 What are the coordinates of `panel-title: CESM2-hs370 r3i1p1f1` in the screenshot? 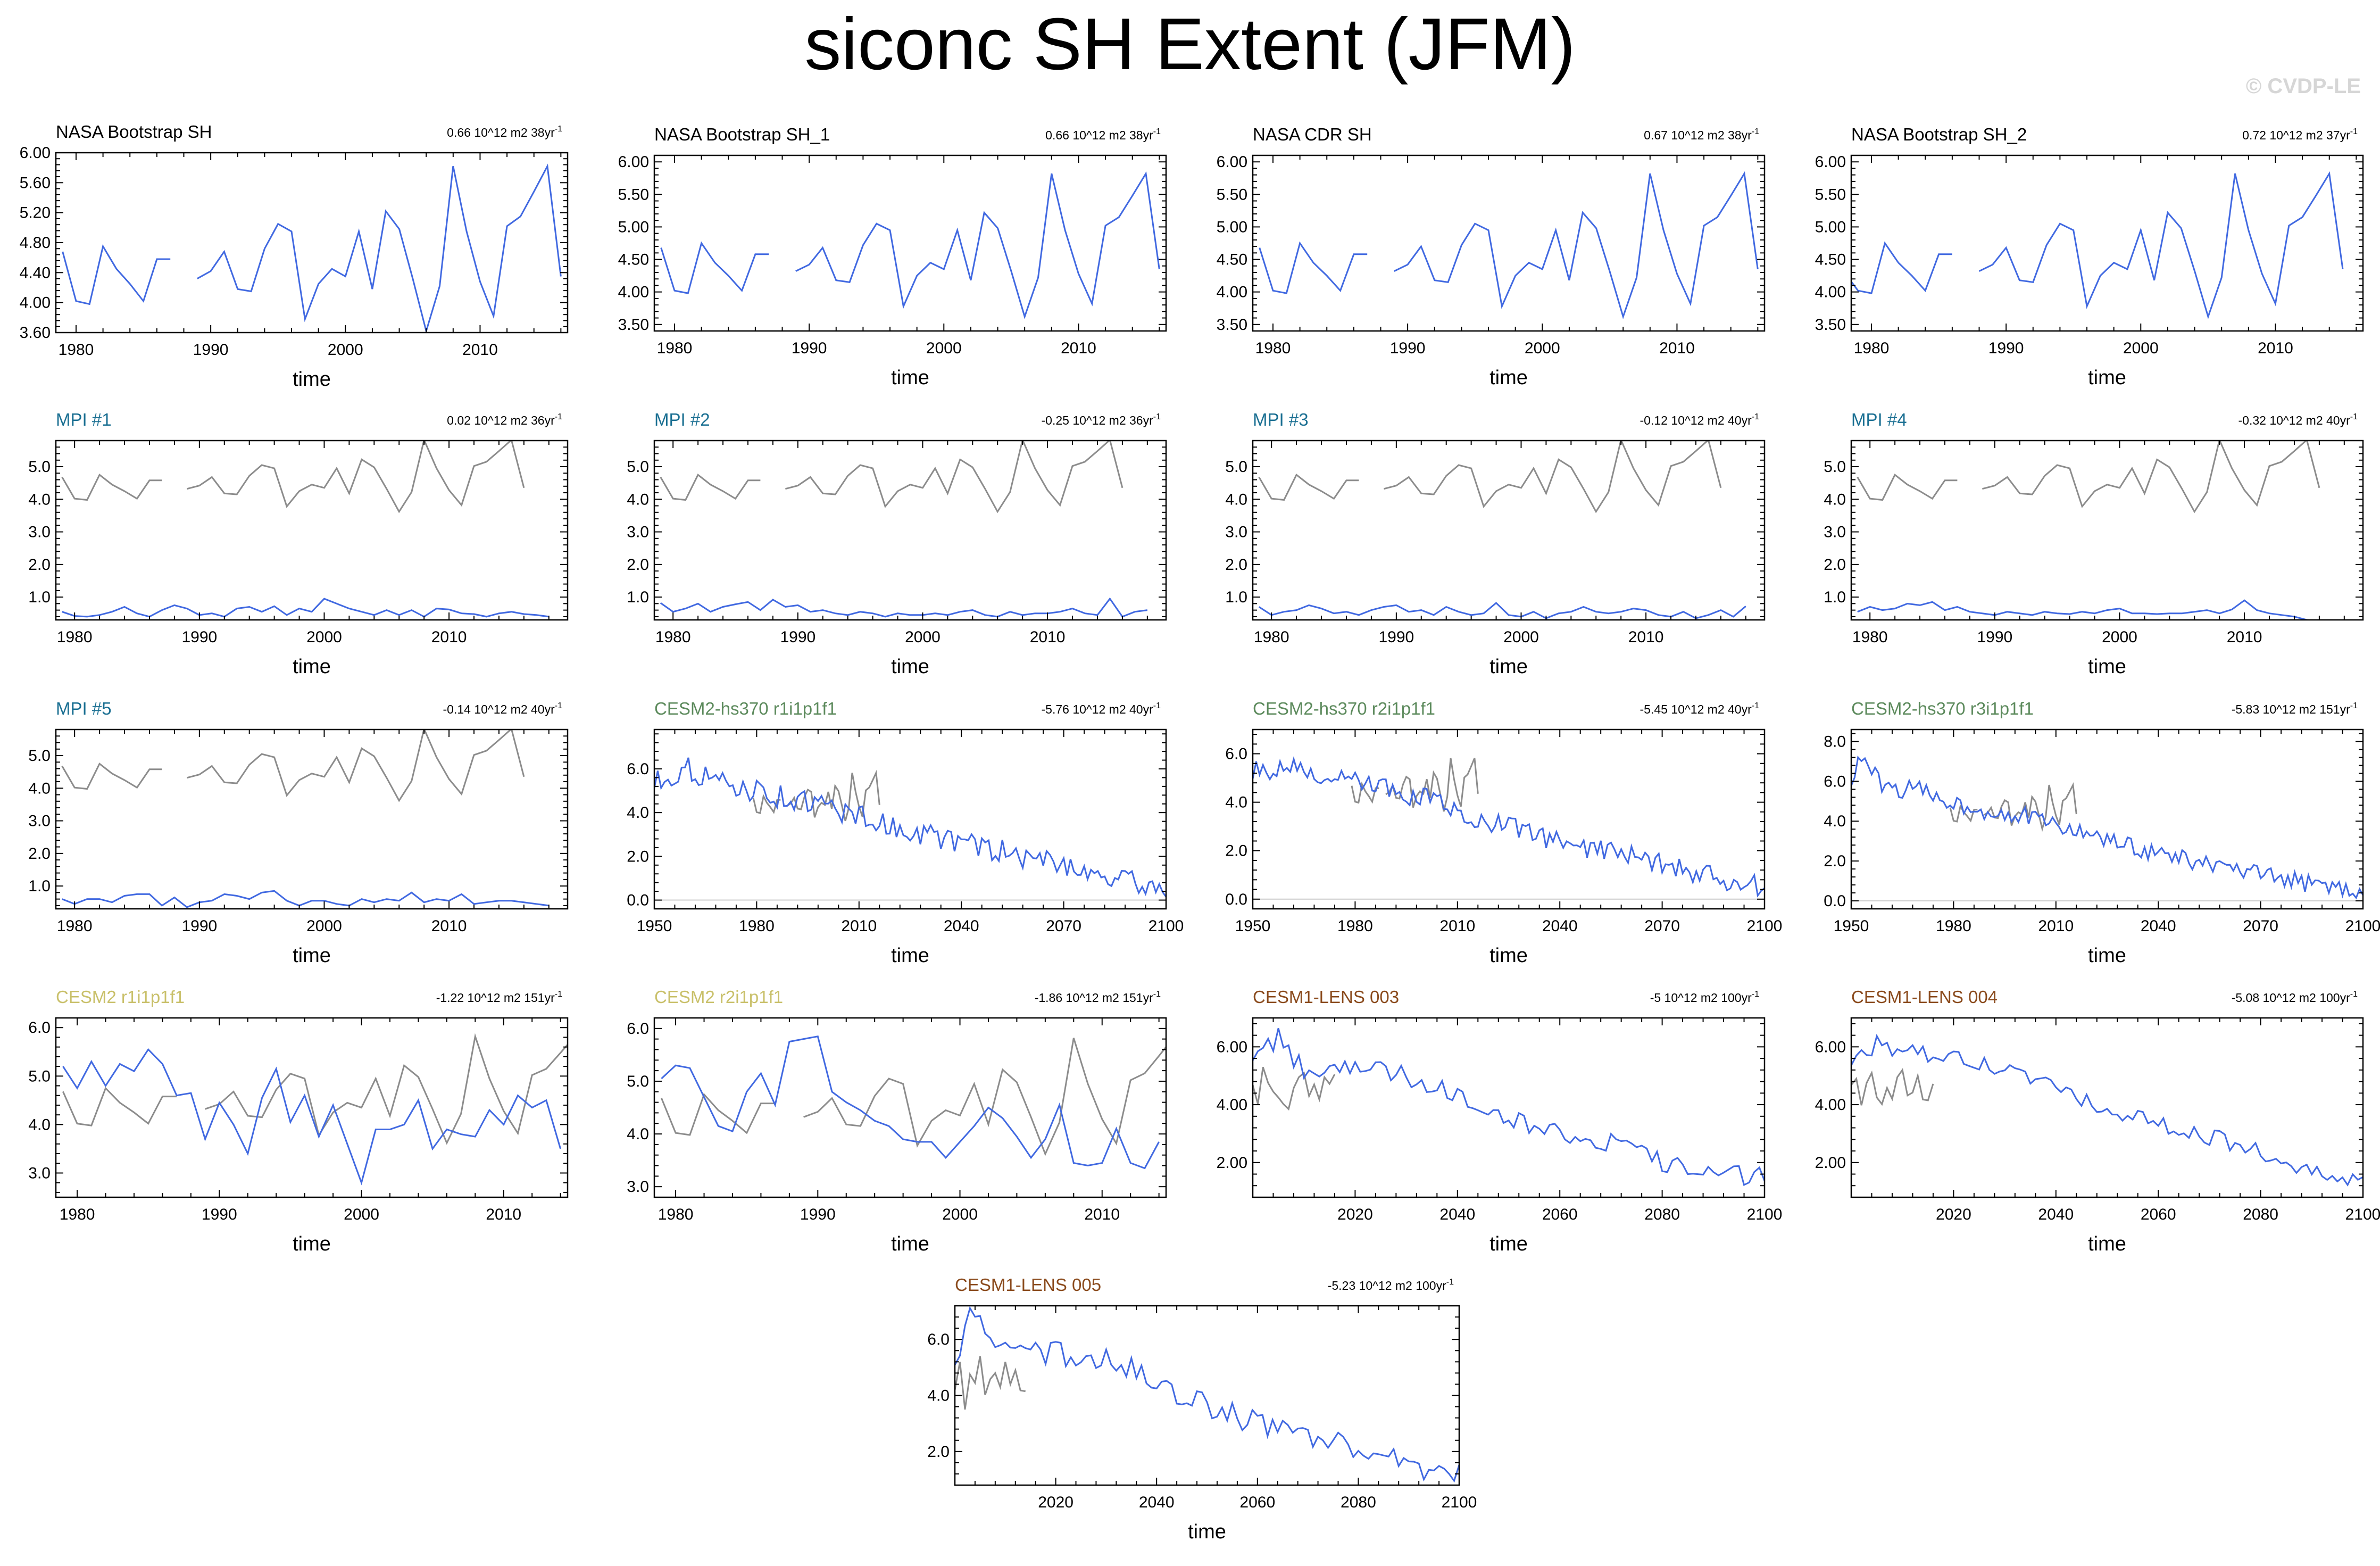 It's located at (1943, 709).